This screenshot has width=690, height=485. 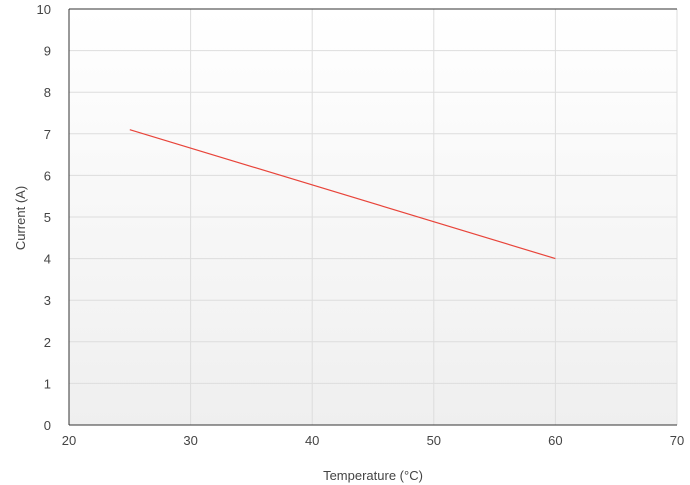 I want to click on x-tick-label: 70, so click(x=677, y=440).